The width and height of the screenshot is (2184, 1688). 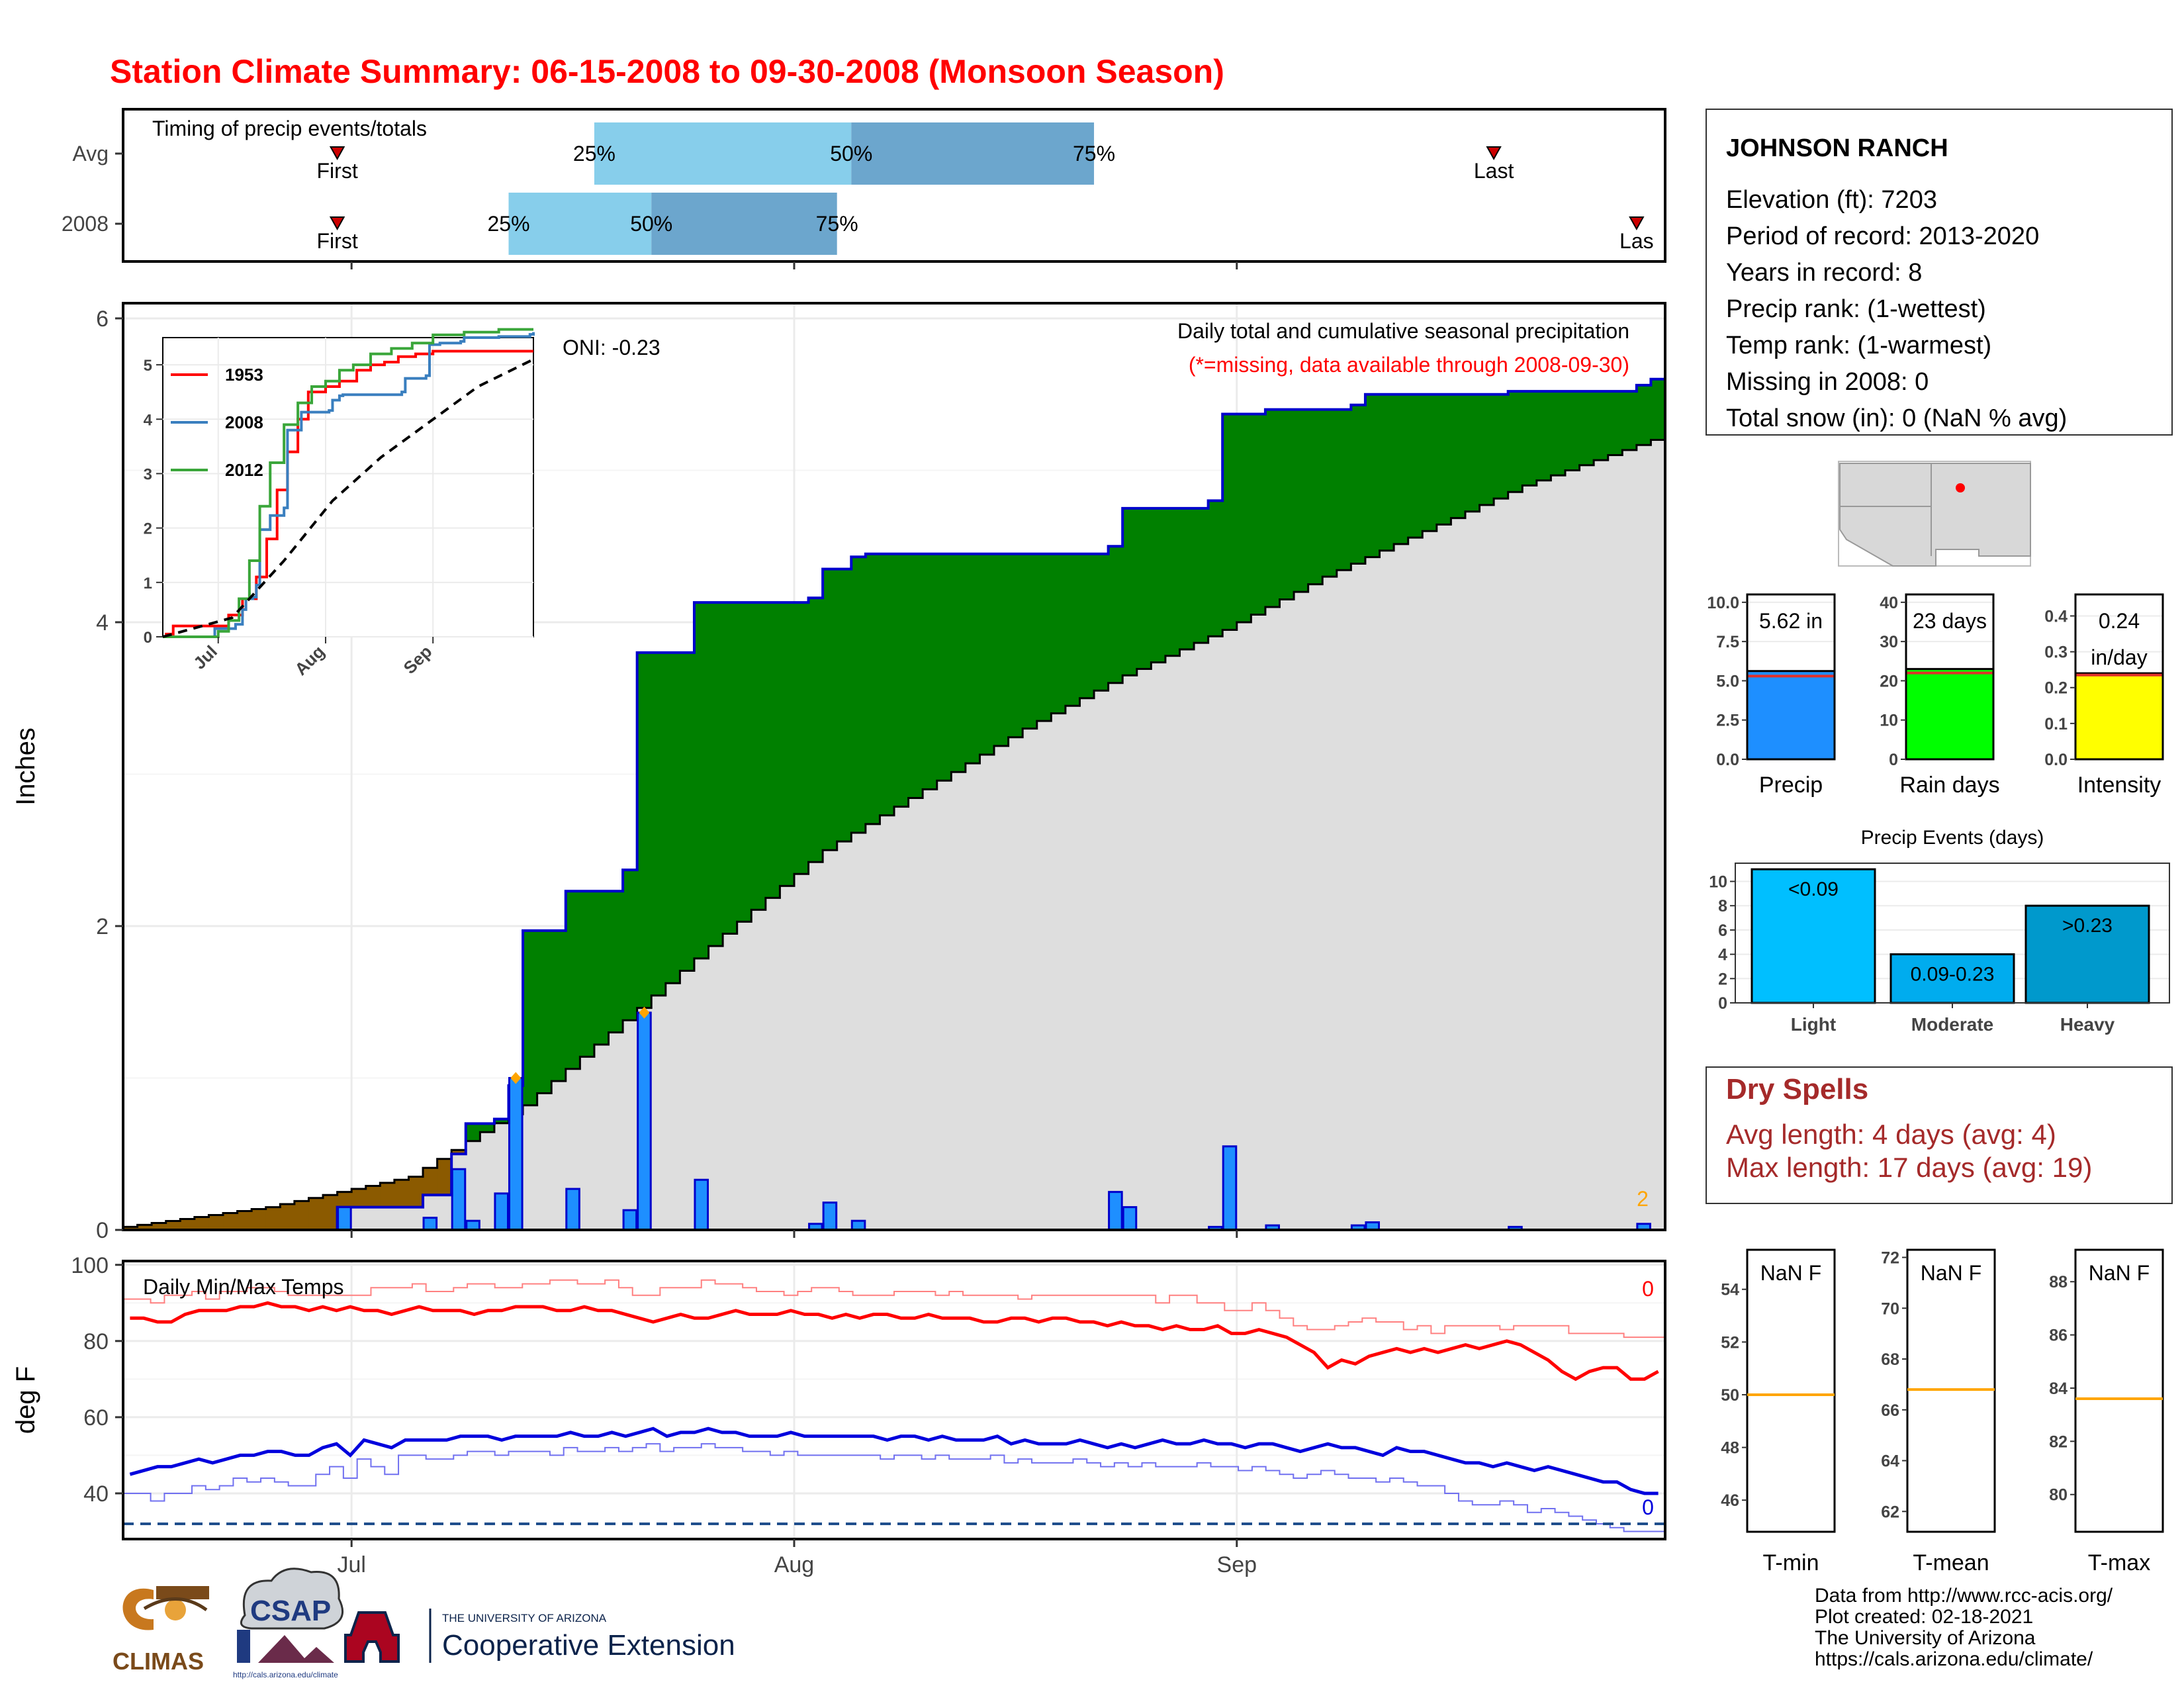 I want to click on total-y-tick-label: 0.3, so click(x=2056, y=652).